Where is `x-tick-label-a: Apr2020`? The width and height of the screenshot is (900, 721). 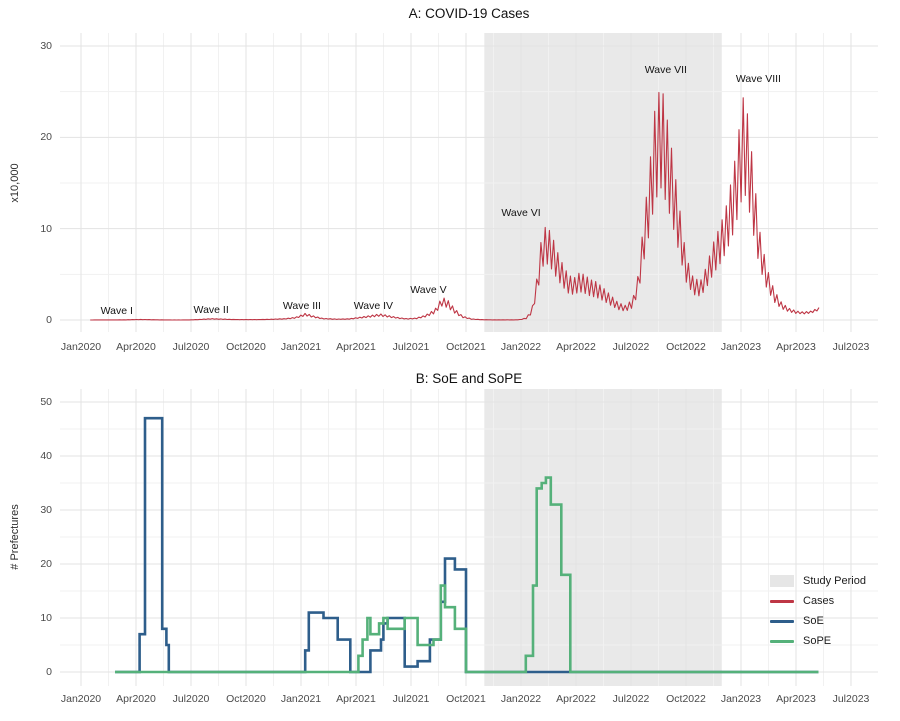 x-tick-label-a: Apr2020 is located at coordinates (136, 347).